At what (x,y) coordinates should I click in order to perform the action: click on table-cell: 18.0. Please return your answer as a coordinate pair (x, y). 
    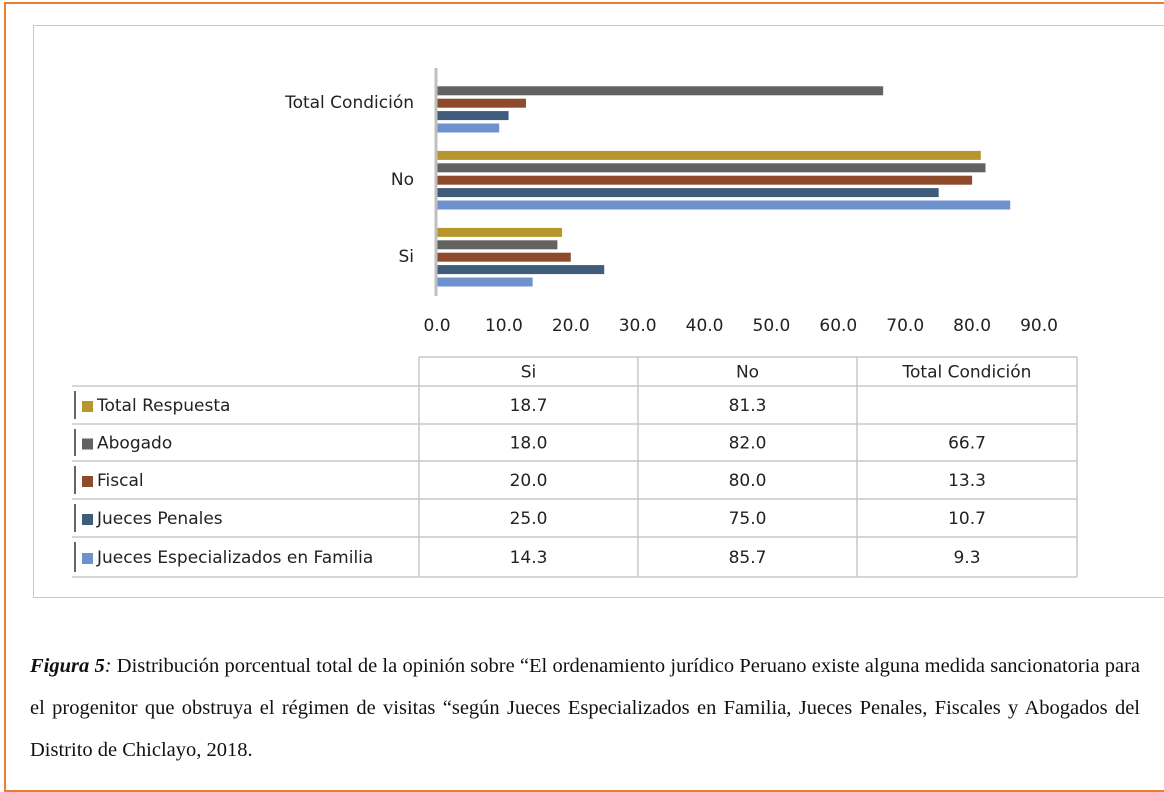
    Looking at the image, I should click on (529, 444).